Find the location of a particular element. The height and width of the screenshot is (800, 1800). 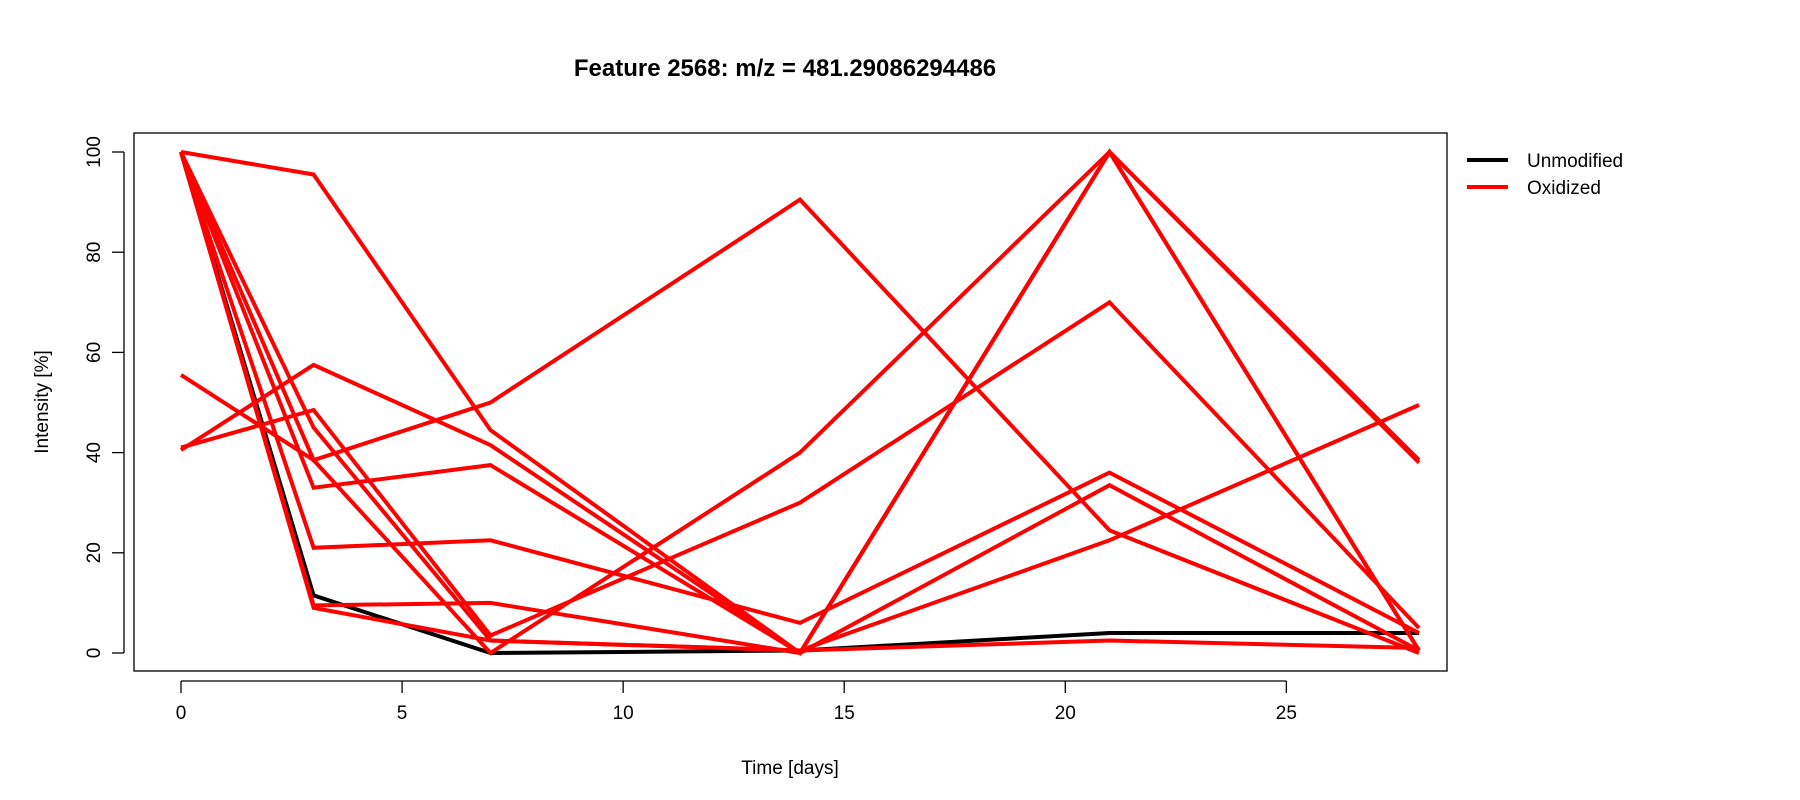

y-axis: 0 20 40 60 80 100 is located at coordinates (104, 397).